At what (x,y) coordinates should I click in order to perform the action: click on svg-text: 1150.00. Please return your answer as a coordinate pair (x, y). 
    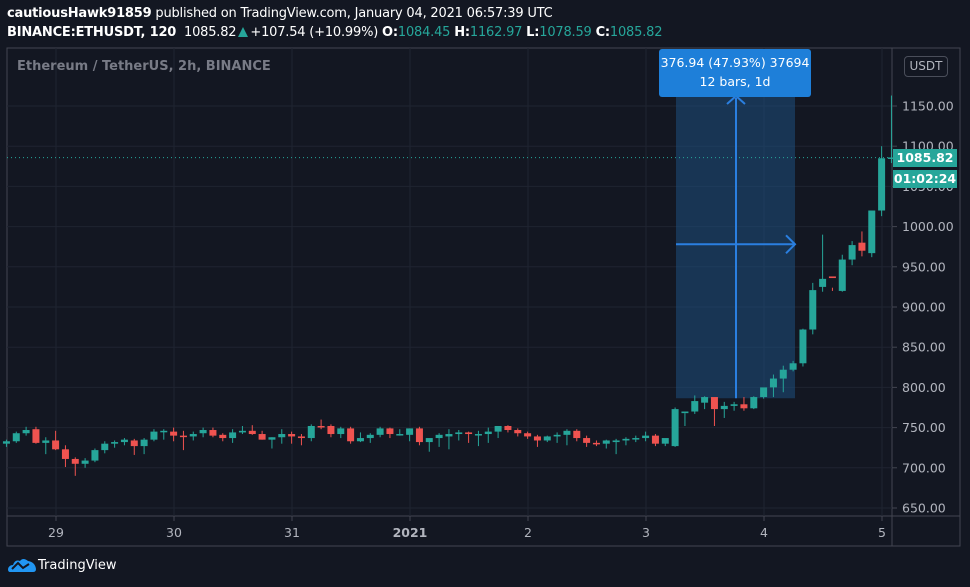
    Looking at the image, I should click on (928, 106).